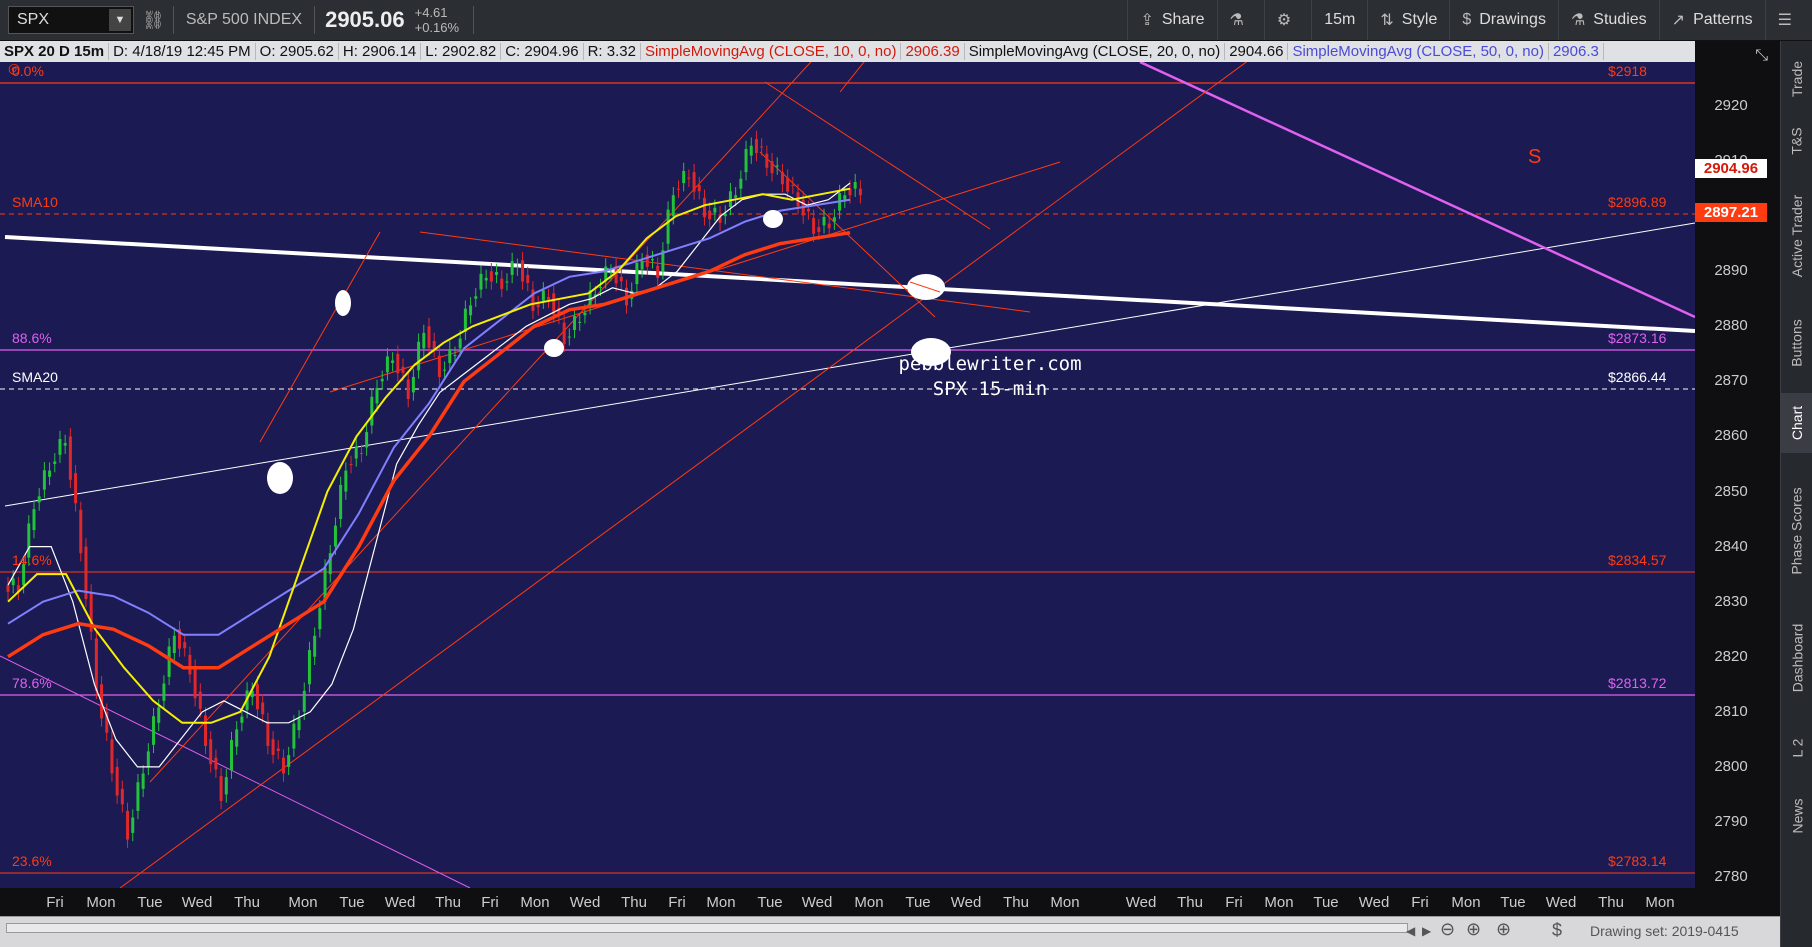 The image size is (1812, 947). What do you see at coordinates (120, 20) in the screenshot?
I see `chevron-down-icon: ▼` at bounding box center [120, 20].